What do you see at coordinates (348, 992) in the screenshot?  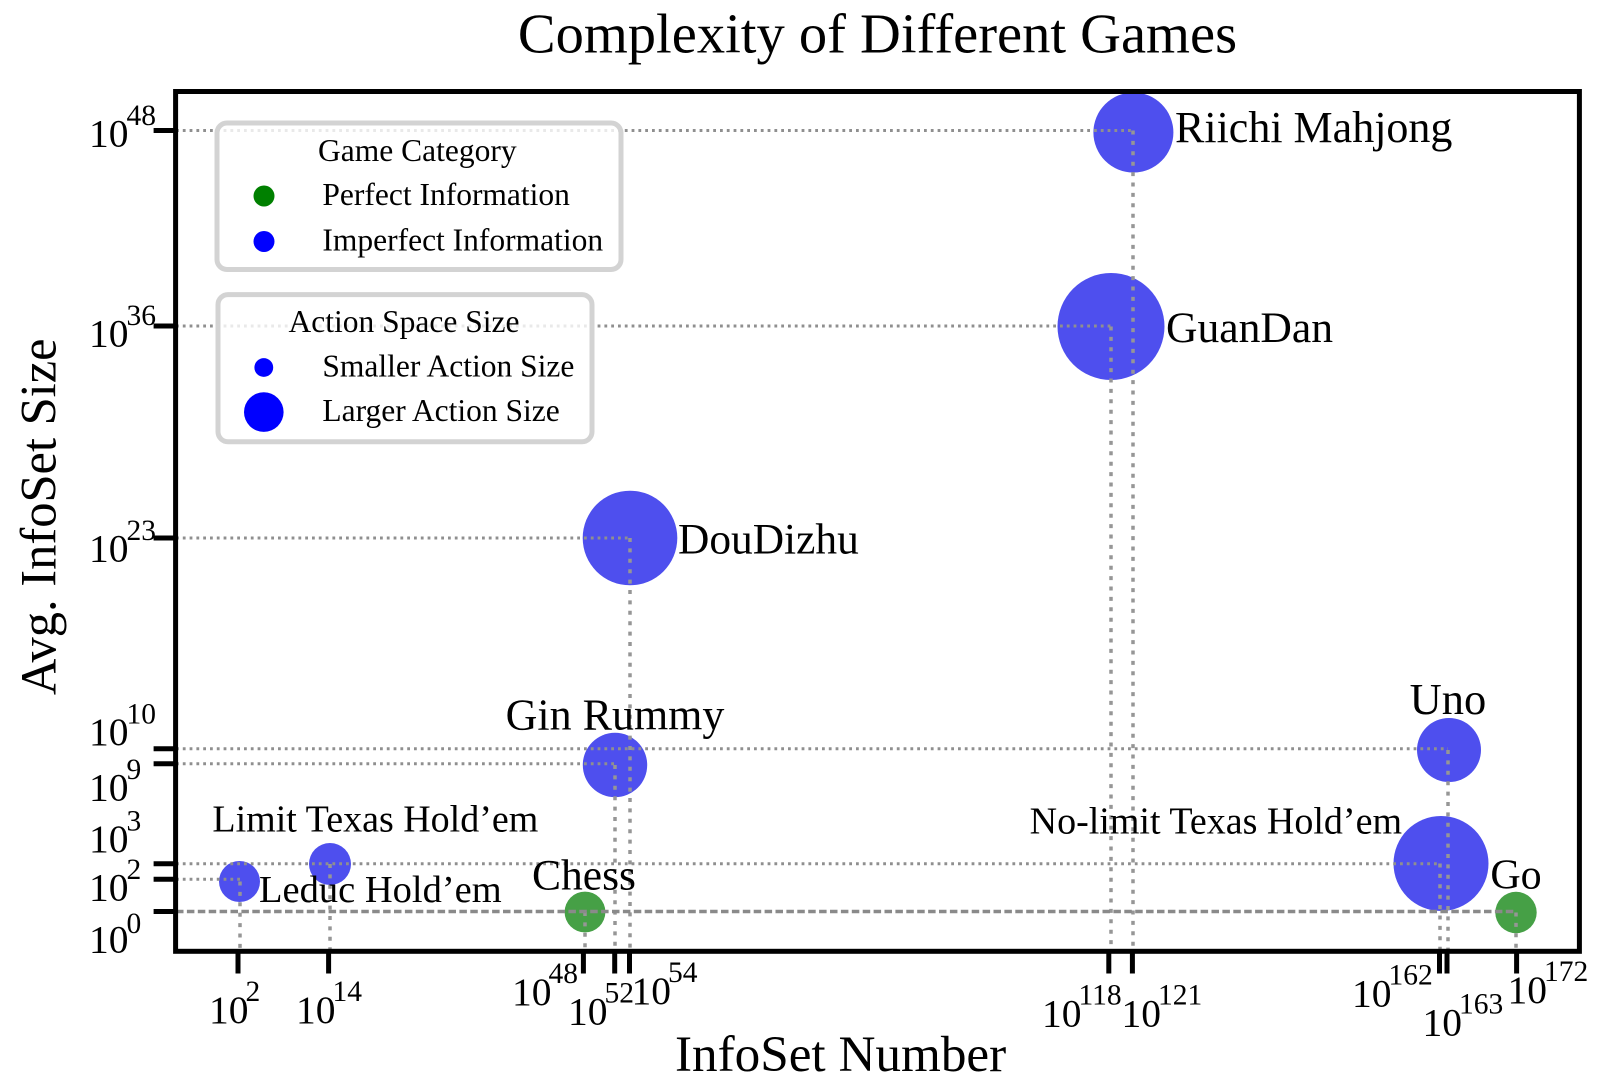 I see `svg-text: 14` at bounding box center [348, 992].